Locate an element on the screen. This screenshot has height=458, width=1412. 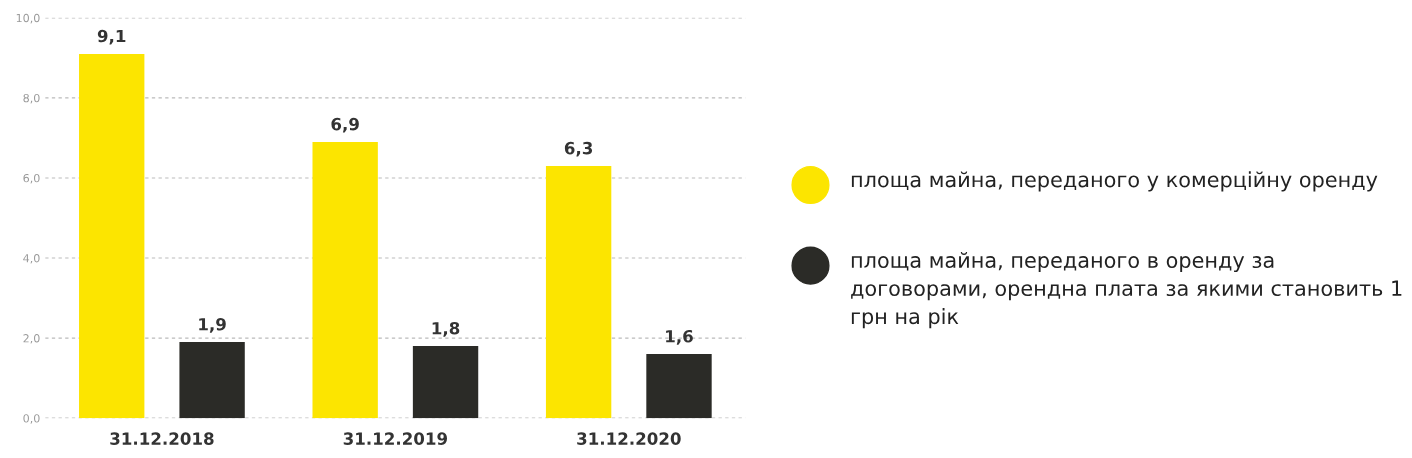
x-tick-label: 31.12.2018 is located at coordinates (162, 438).